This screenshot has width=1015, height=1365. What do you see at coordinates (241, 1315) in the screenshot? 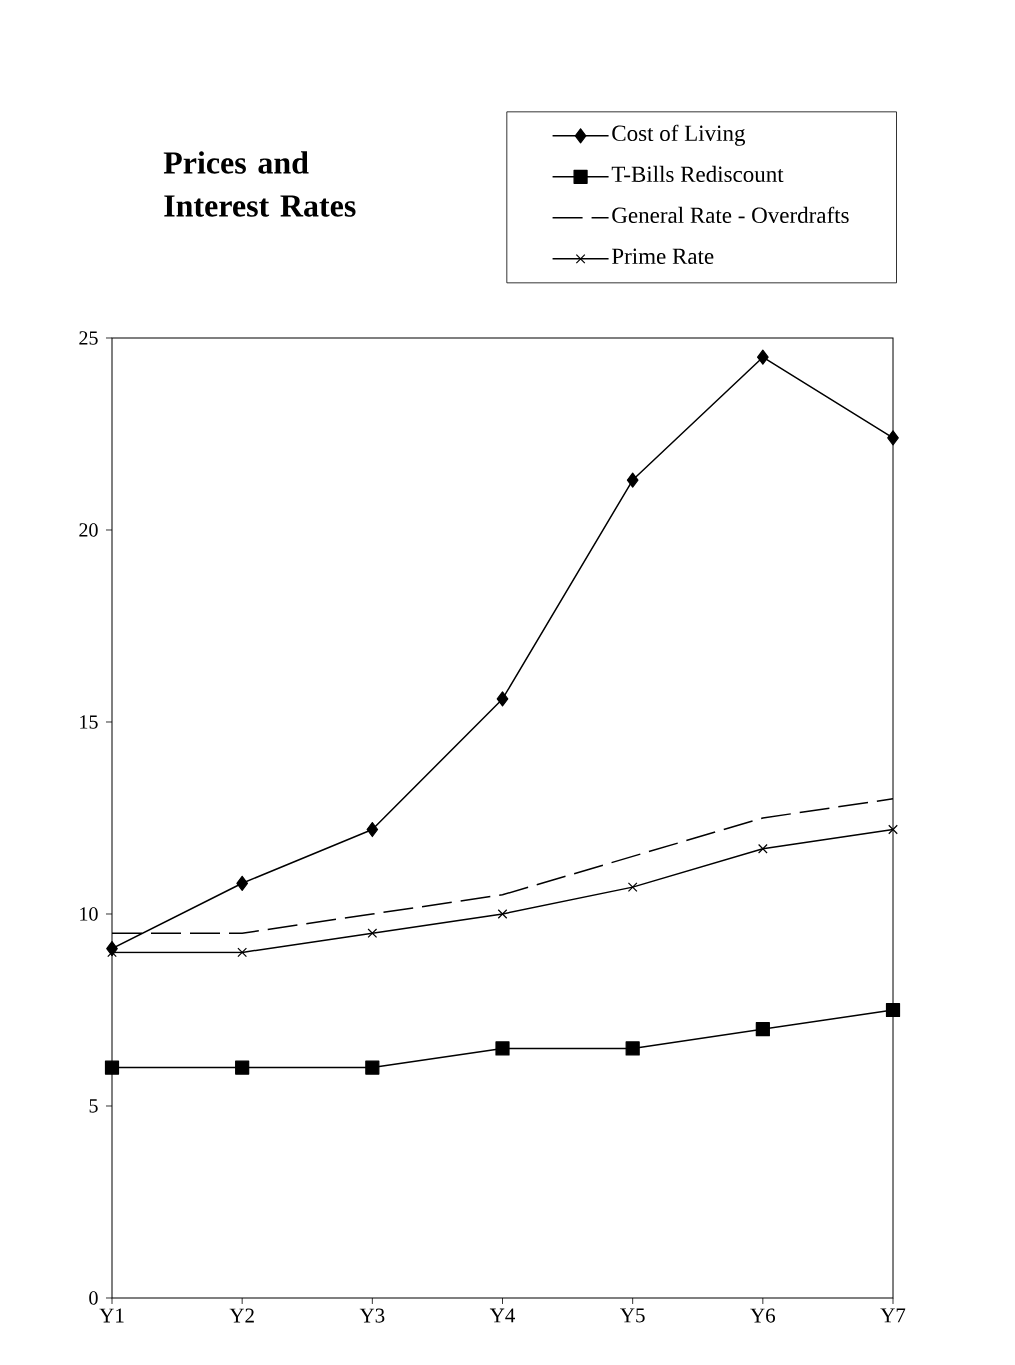
I see `x-tick-label: Y2` at bounding box center [241, 1315].